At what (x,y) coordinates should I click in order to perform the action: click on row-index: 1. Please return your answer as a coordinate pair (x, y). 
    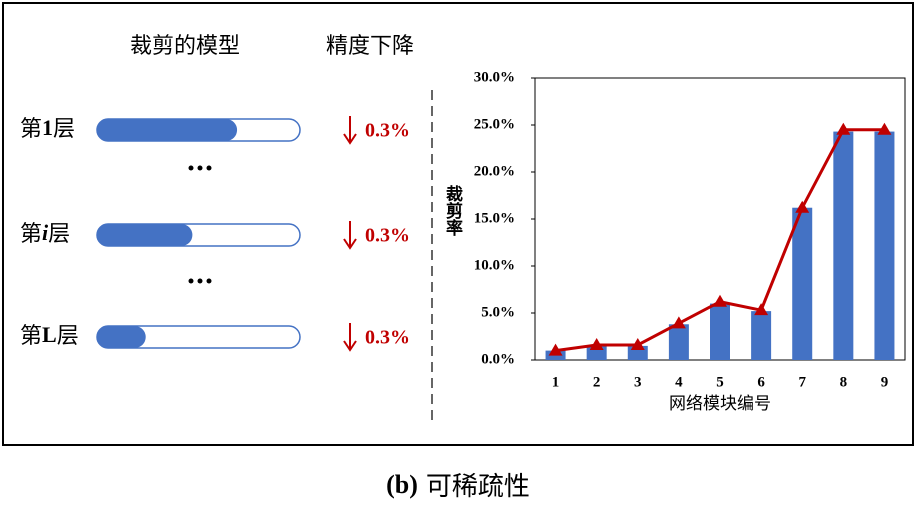
    Looking at the image, I should click on (47, 127).